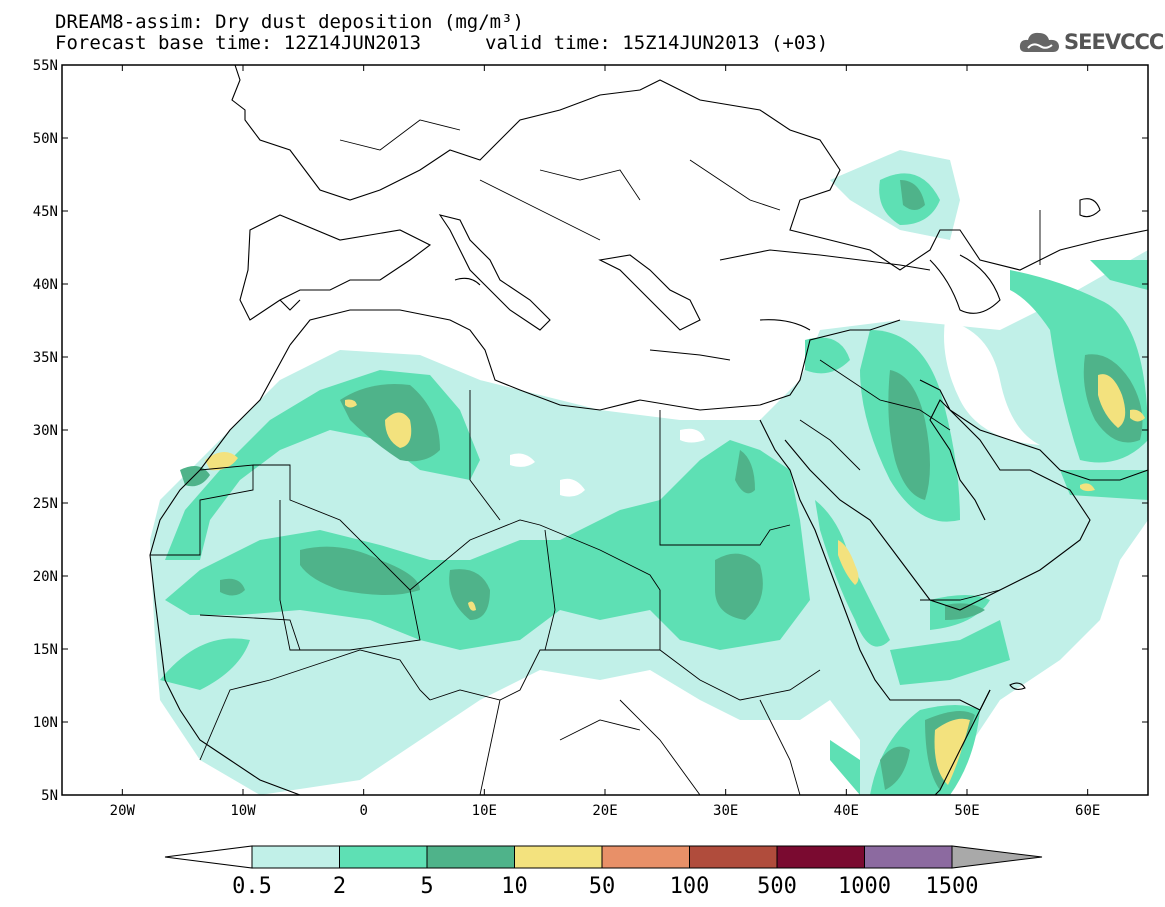 The width and height of the screenshot is (1165, 907). Describe the element at coordinates (846, 811) in the screenshot. I see `lon-tick-label: 40E` at that location.